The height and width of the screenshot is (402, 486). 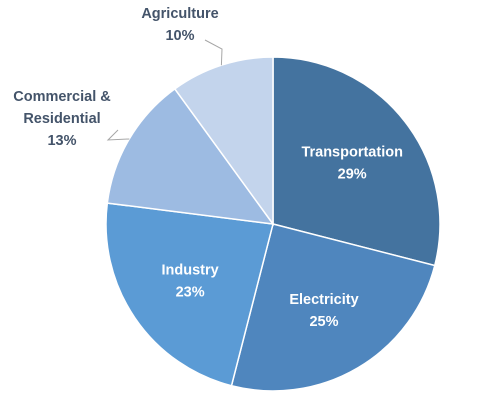 I want to click on leader-lines, so click(x=164, y=90).